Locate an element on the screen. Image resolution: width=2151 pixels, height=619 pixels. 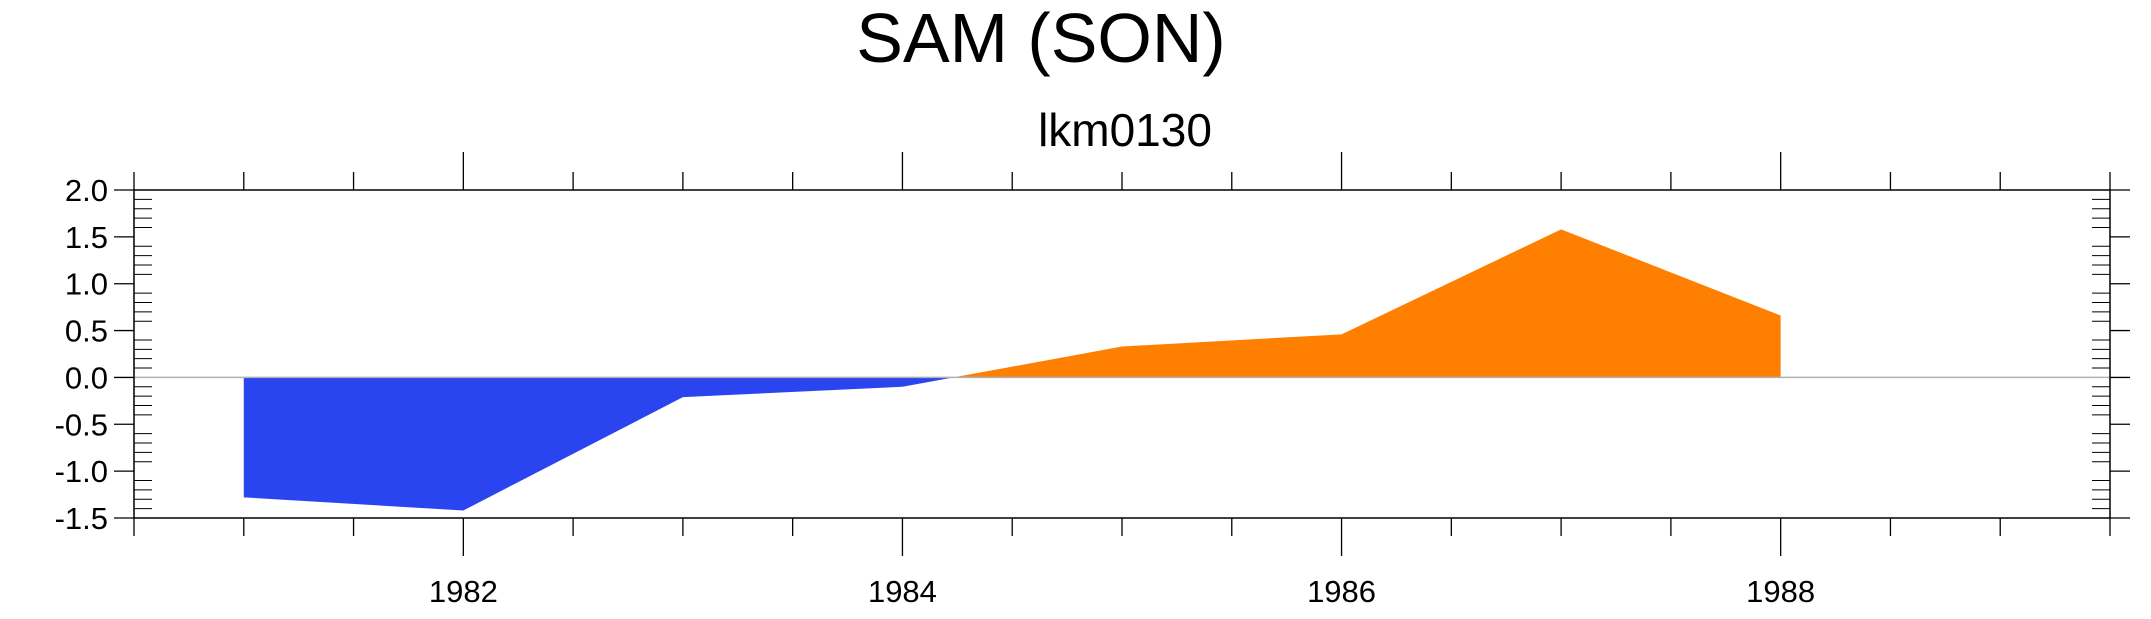
x-tick-label: 1982 is located at coordinates (463, 591).